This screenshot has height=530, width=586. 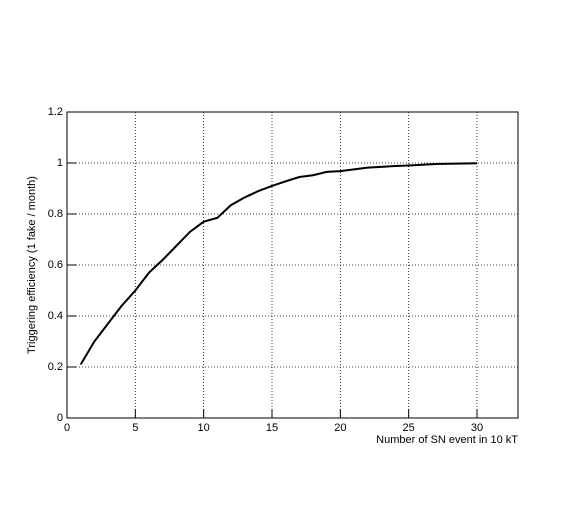 I want to click on y-tick-label: 0.8, so click(x=55, y=214).